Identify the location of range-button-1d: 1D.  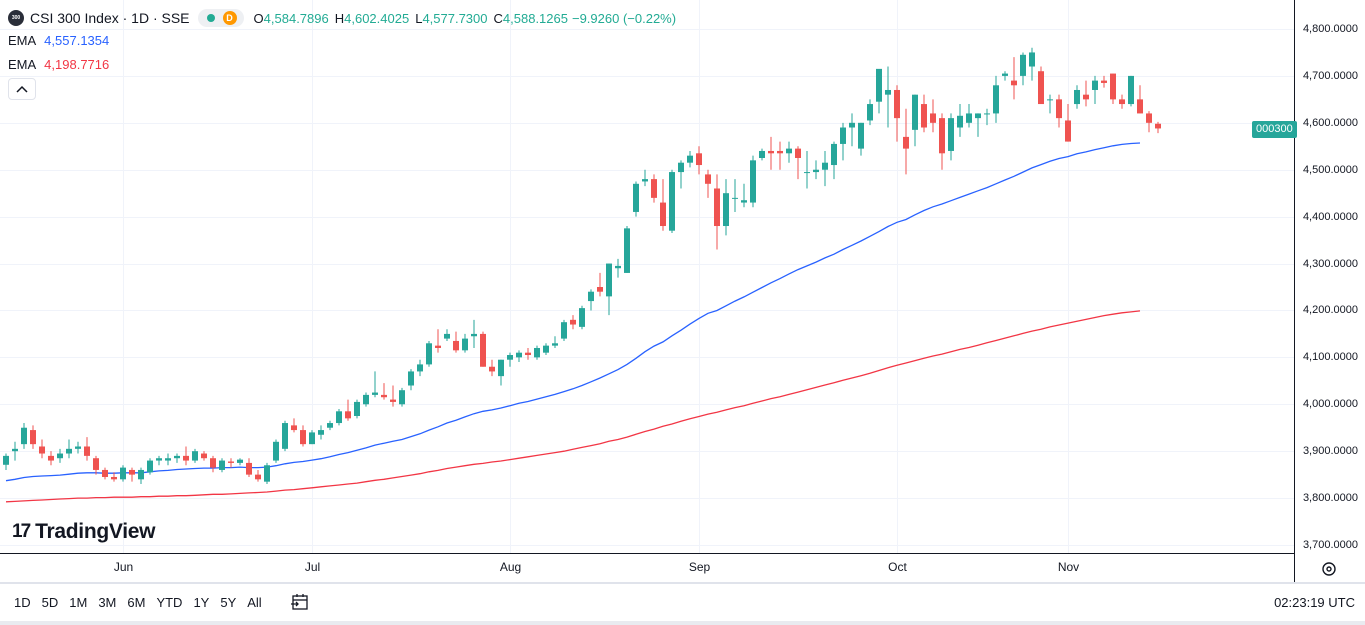
(22, 602).